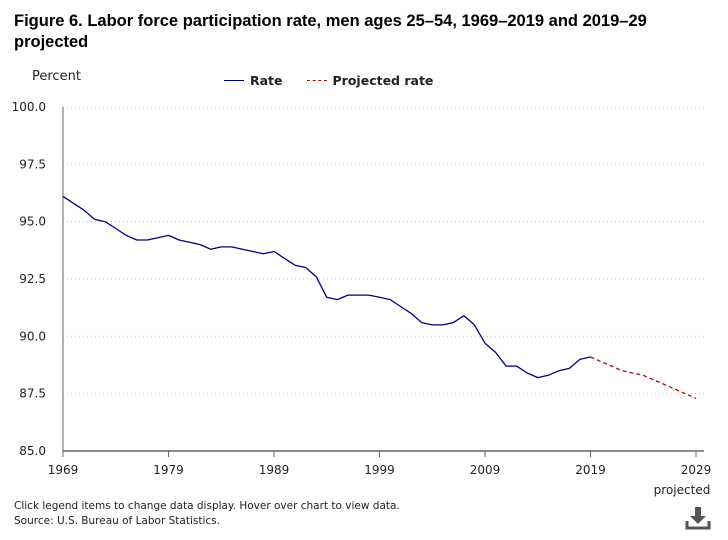  Describe the element at coordinates (682, 490) in the screenshot. I see `x-tick-sublabel: projected` at that location.